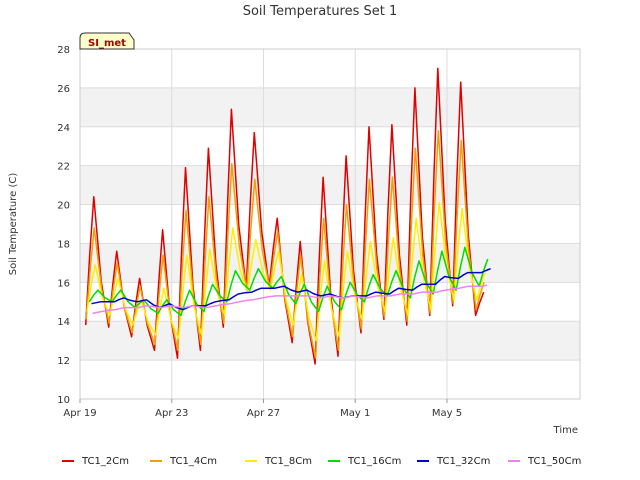 The width and height of the screenshot is (640, 480). I want to click on station-badge-label: SI_met, so click(107, 43).